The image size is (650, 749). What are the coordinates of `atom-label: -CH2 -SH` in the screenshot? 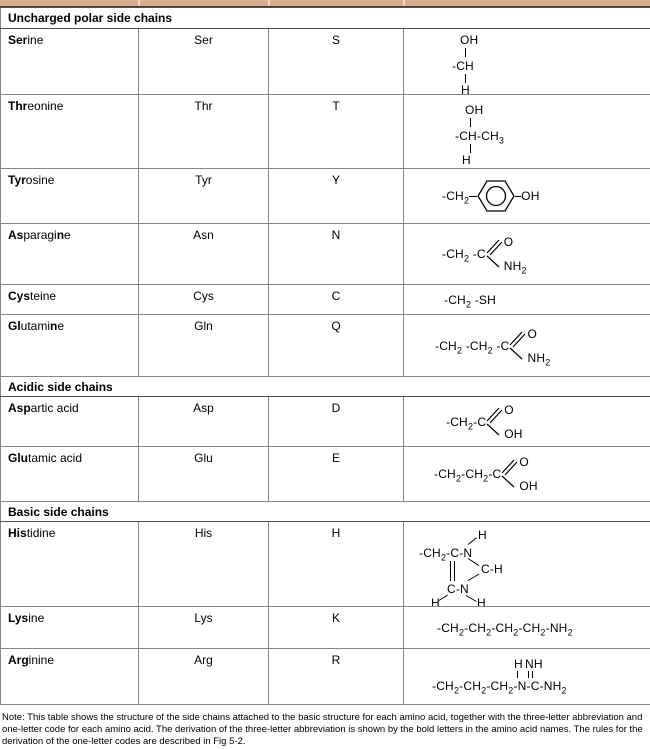 It's located at (470, 300).